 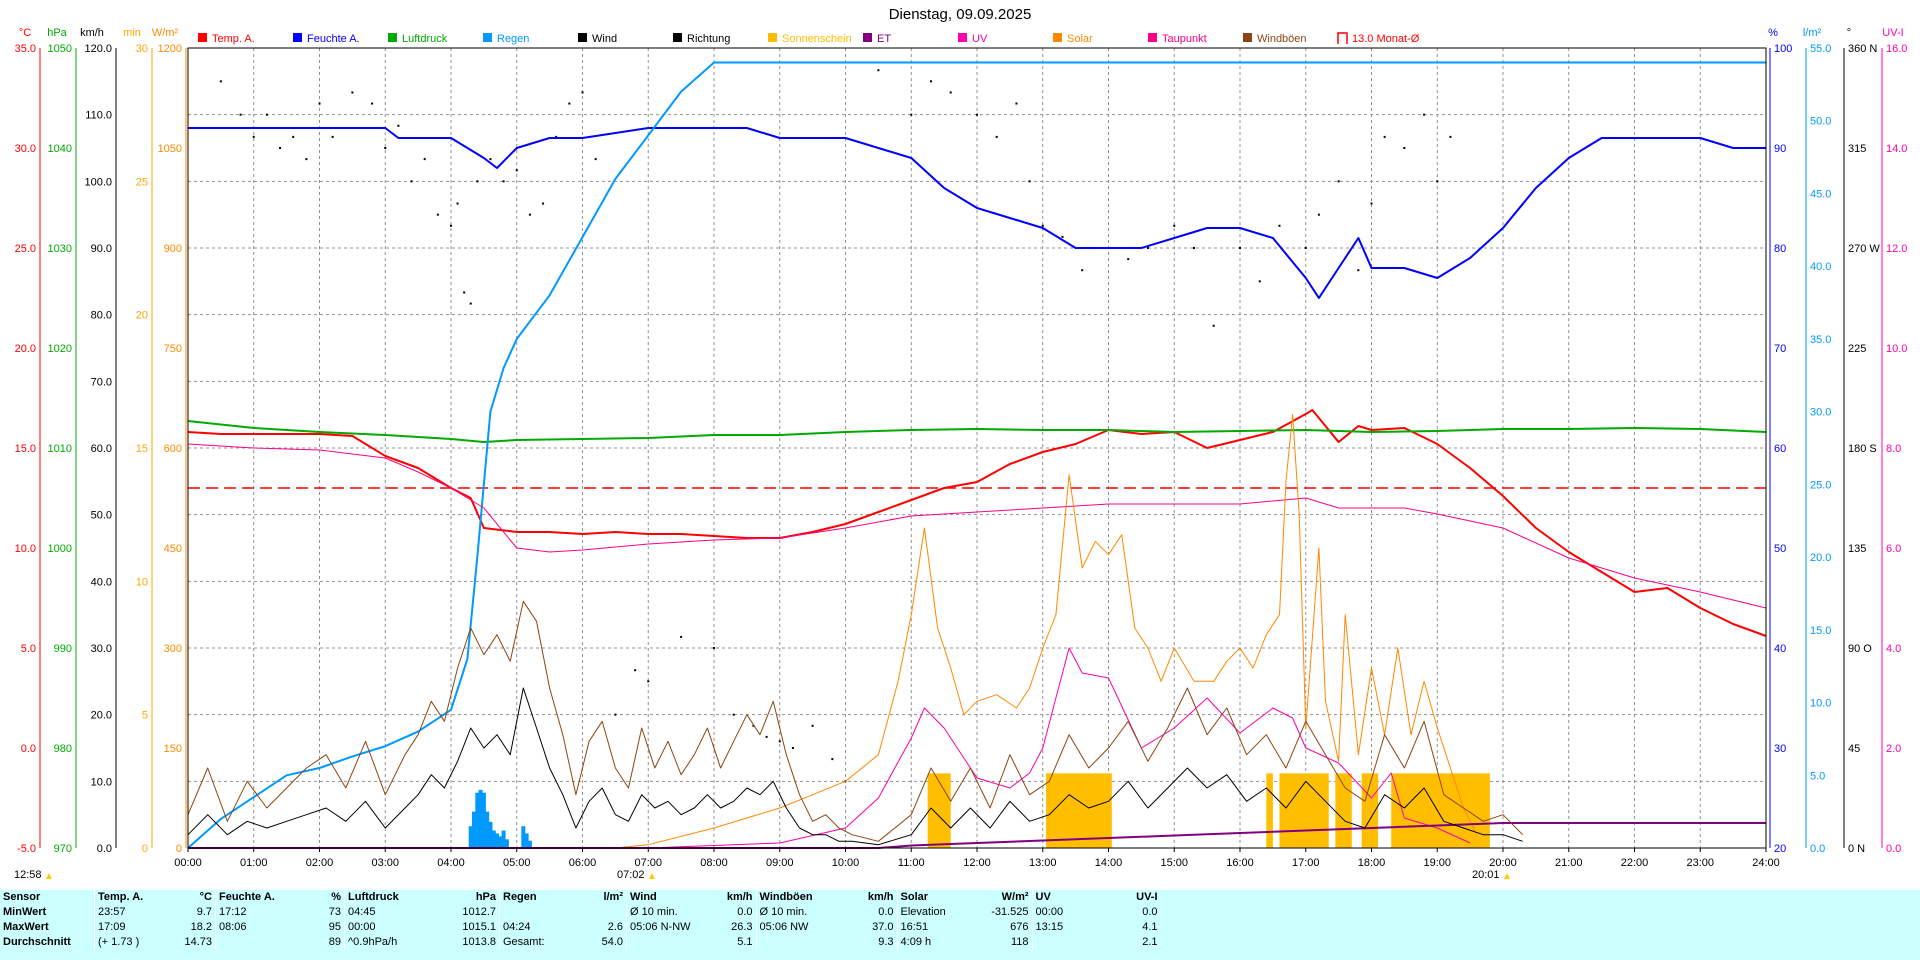 I want to click on axis-tick-uv: 4.0, so click(x=1893, y=649).